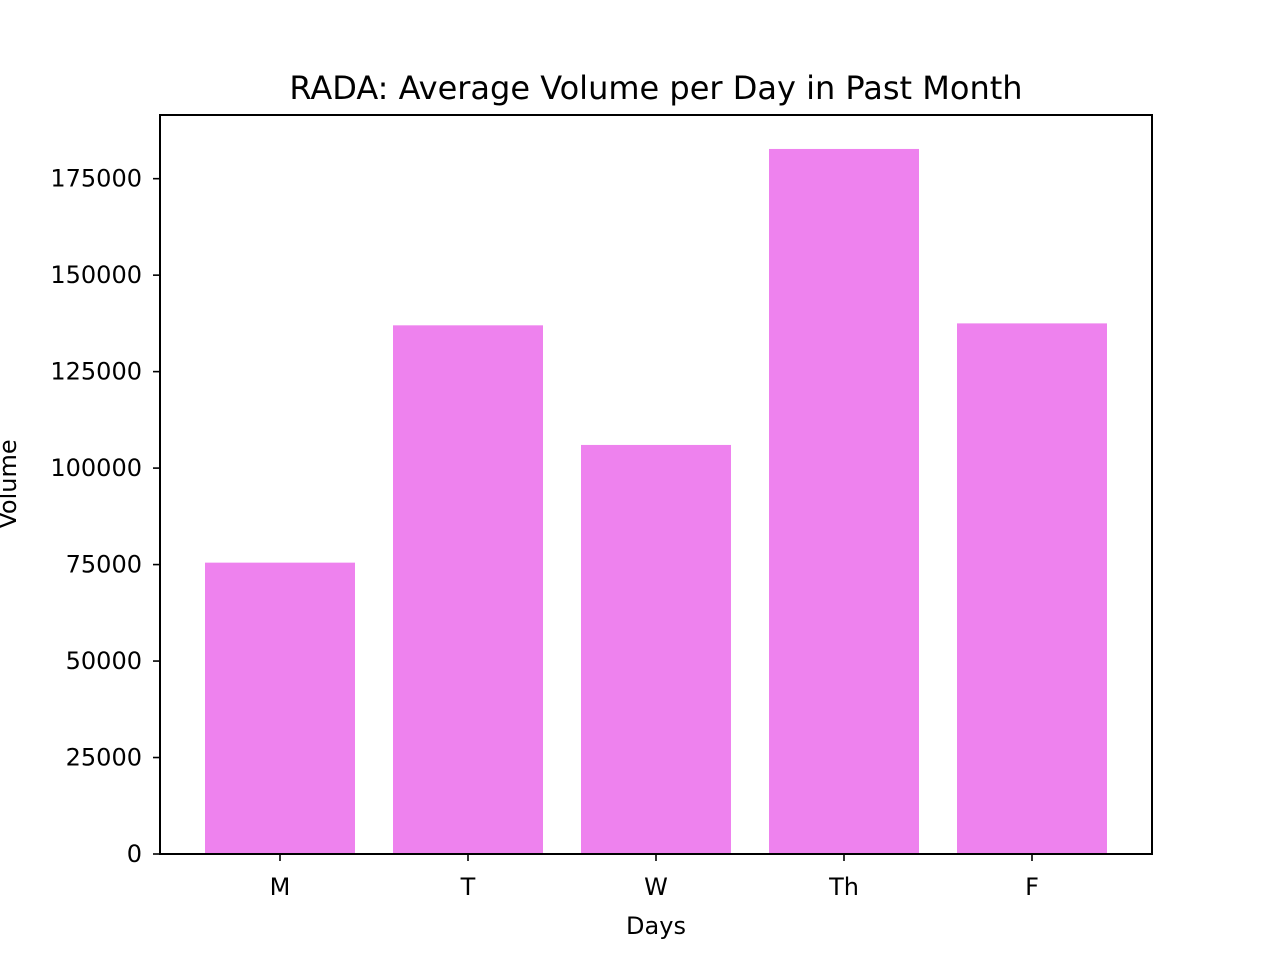  I want to click on y-tick-label: 175000, so click(96, 179).